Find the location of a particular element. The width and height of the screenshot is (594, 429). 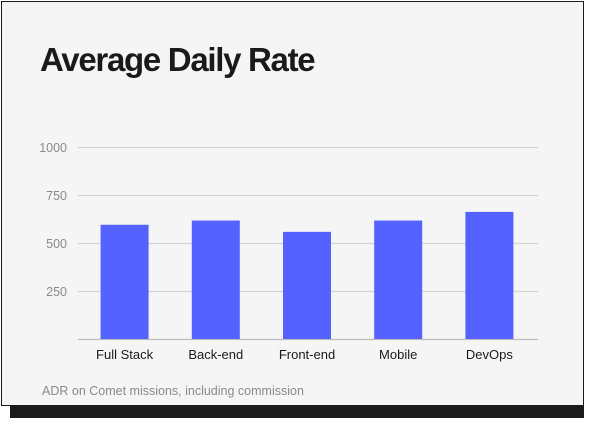

y-tick-label: 500 is located at coordinates (56, 244).